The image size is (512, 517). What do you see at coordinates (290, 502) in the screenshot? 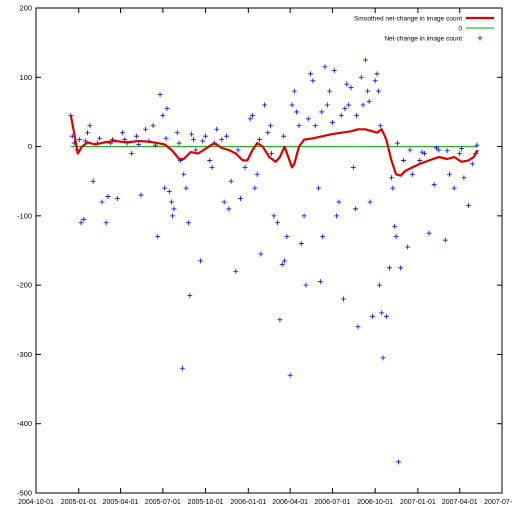
I see `x-tick-label: 2006-04-01` at bounding box center [290, 502].